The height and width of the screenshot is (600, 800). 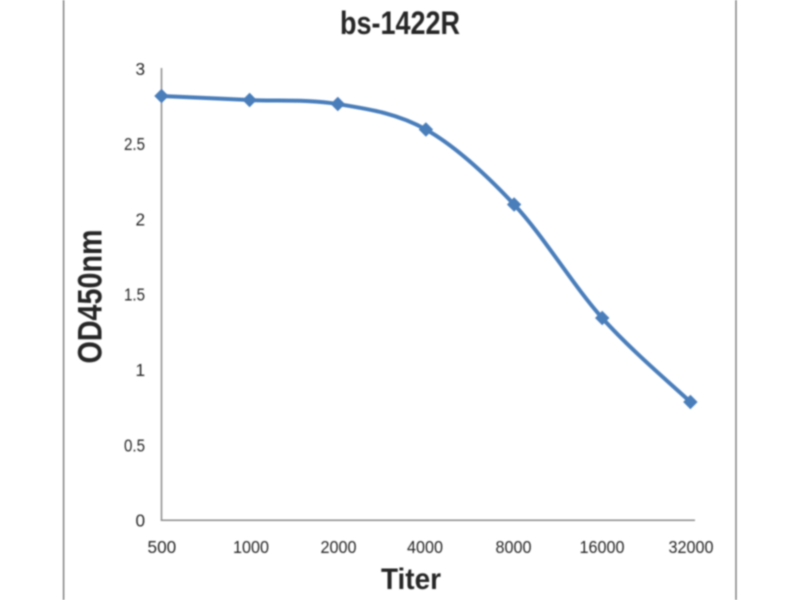 What do you see at coordinates (691, 547) in the screenshot?
I see `svg-text: 32000` at bounding box center [691, 547].